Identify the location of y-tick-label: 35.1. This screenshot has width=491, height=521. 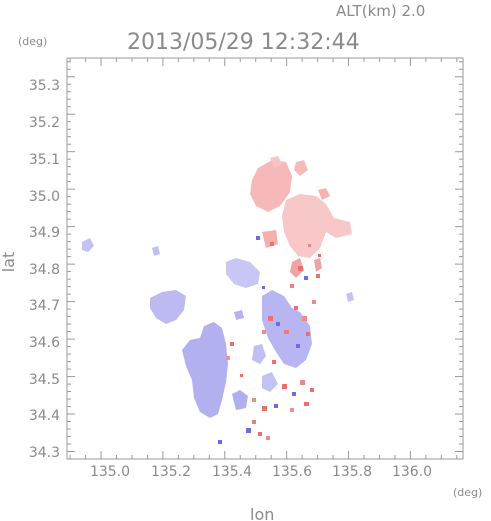
(44, 160).